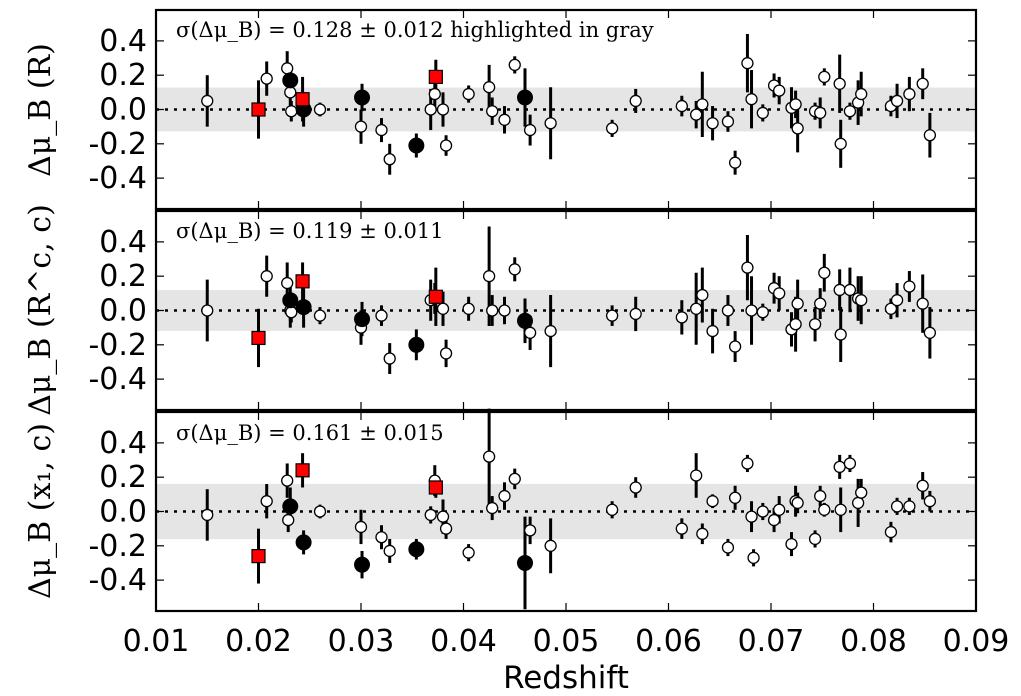  What do you see at coordinates (40, 310) in the screenshot?
I see `panel-2-ylabel: Δμ_B (R^c, c)` at bounding box center [40, 310].